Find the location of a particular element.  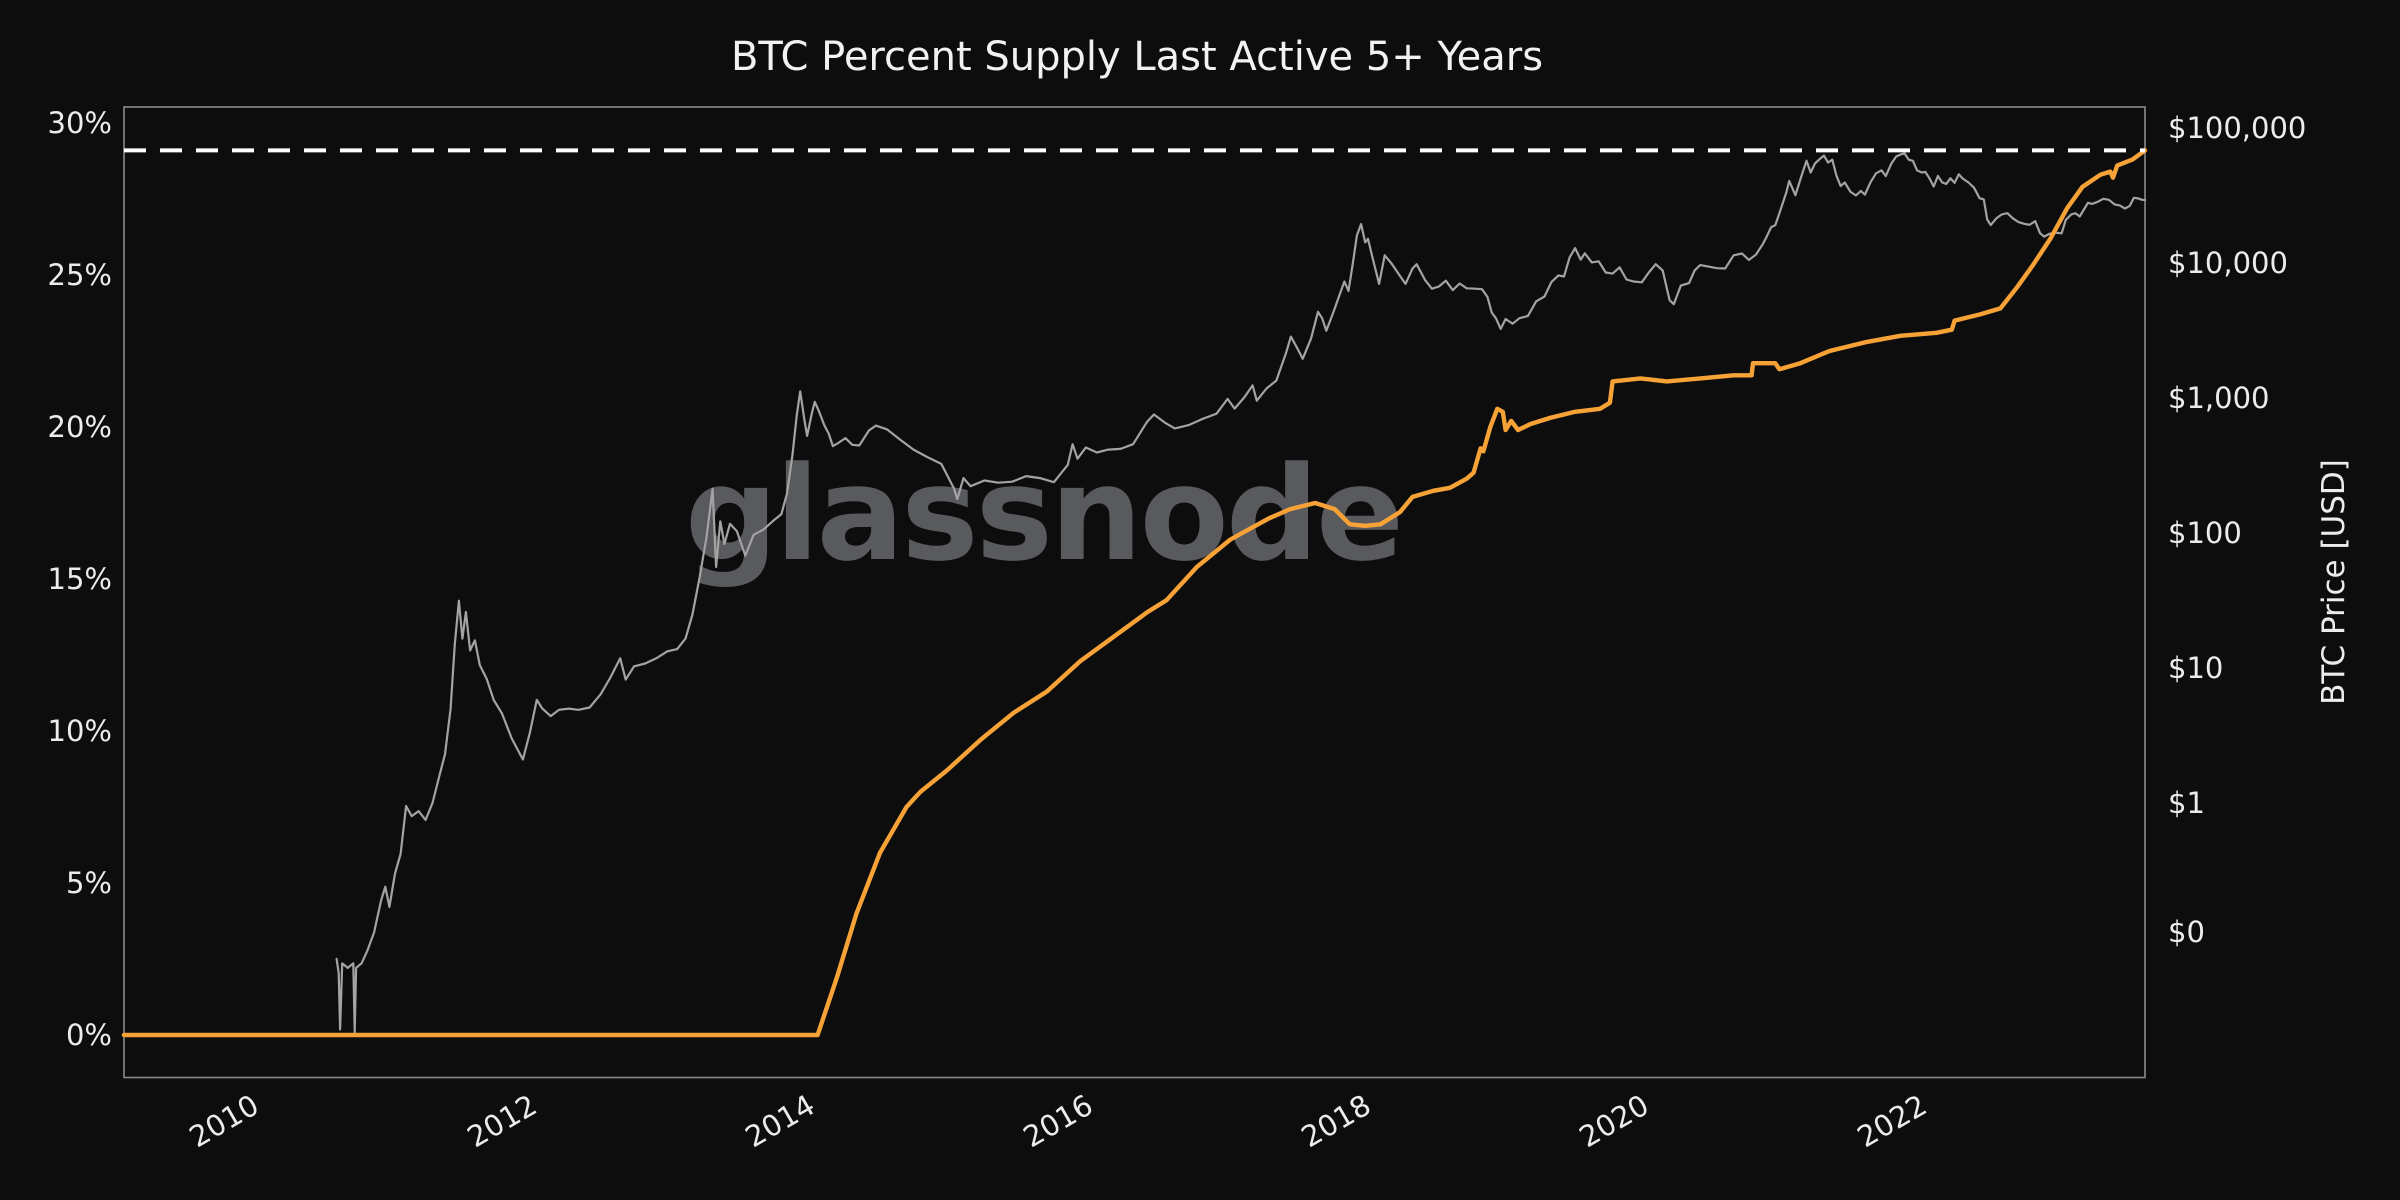

y-left-tick-label: 0% is located at coordinates (88, 1035).